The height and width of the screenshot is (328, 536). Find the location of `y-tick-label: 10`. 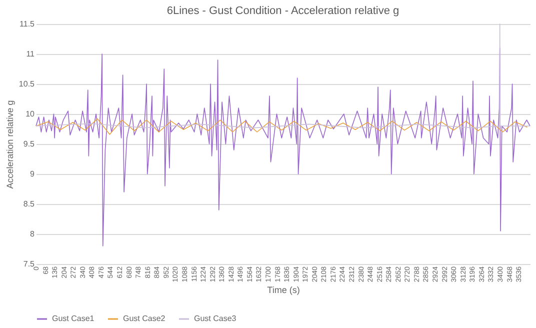

y-tick-label: 10 is located at coordinates (31, 114).